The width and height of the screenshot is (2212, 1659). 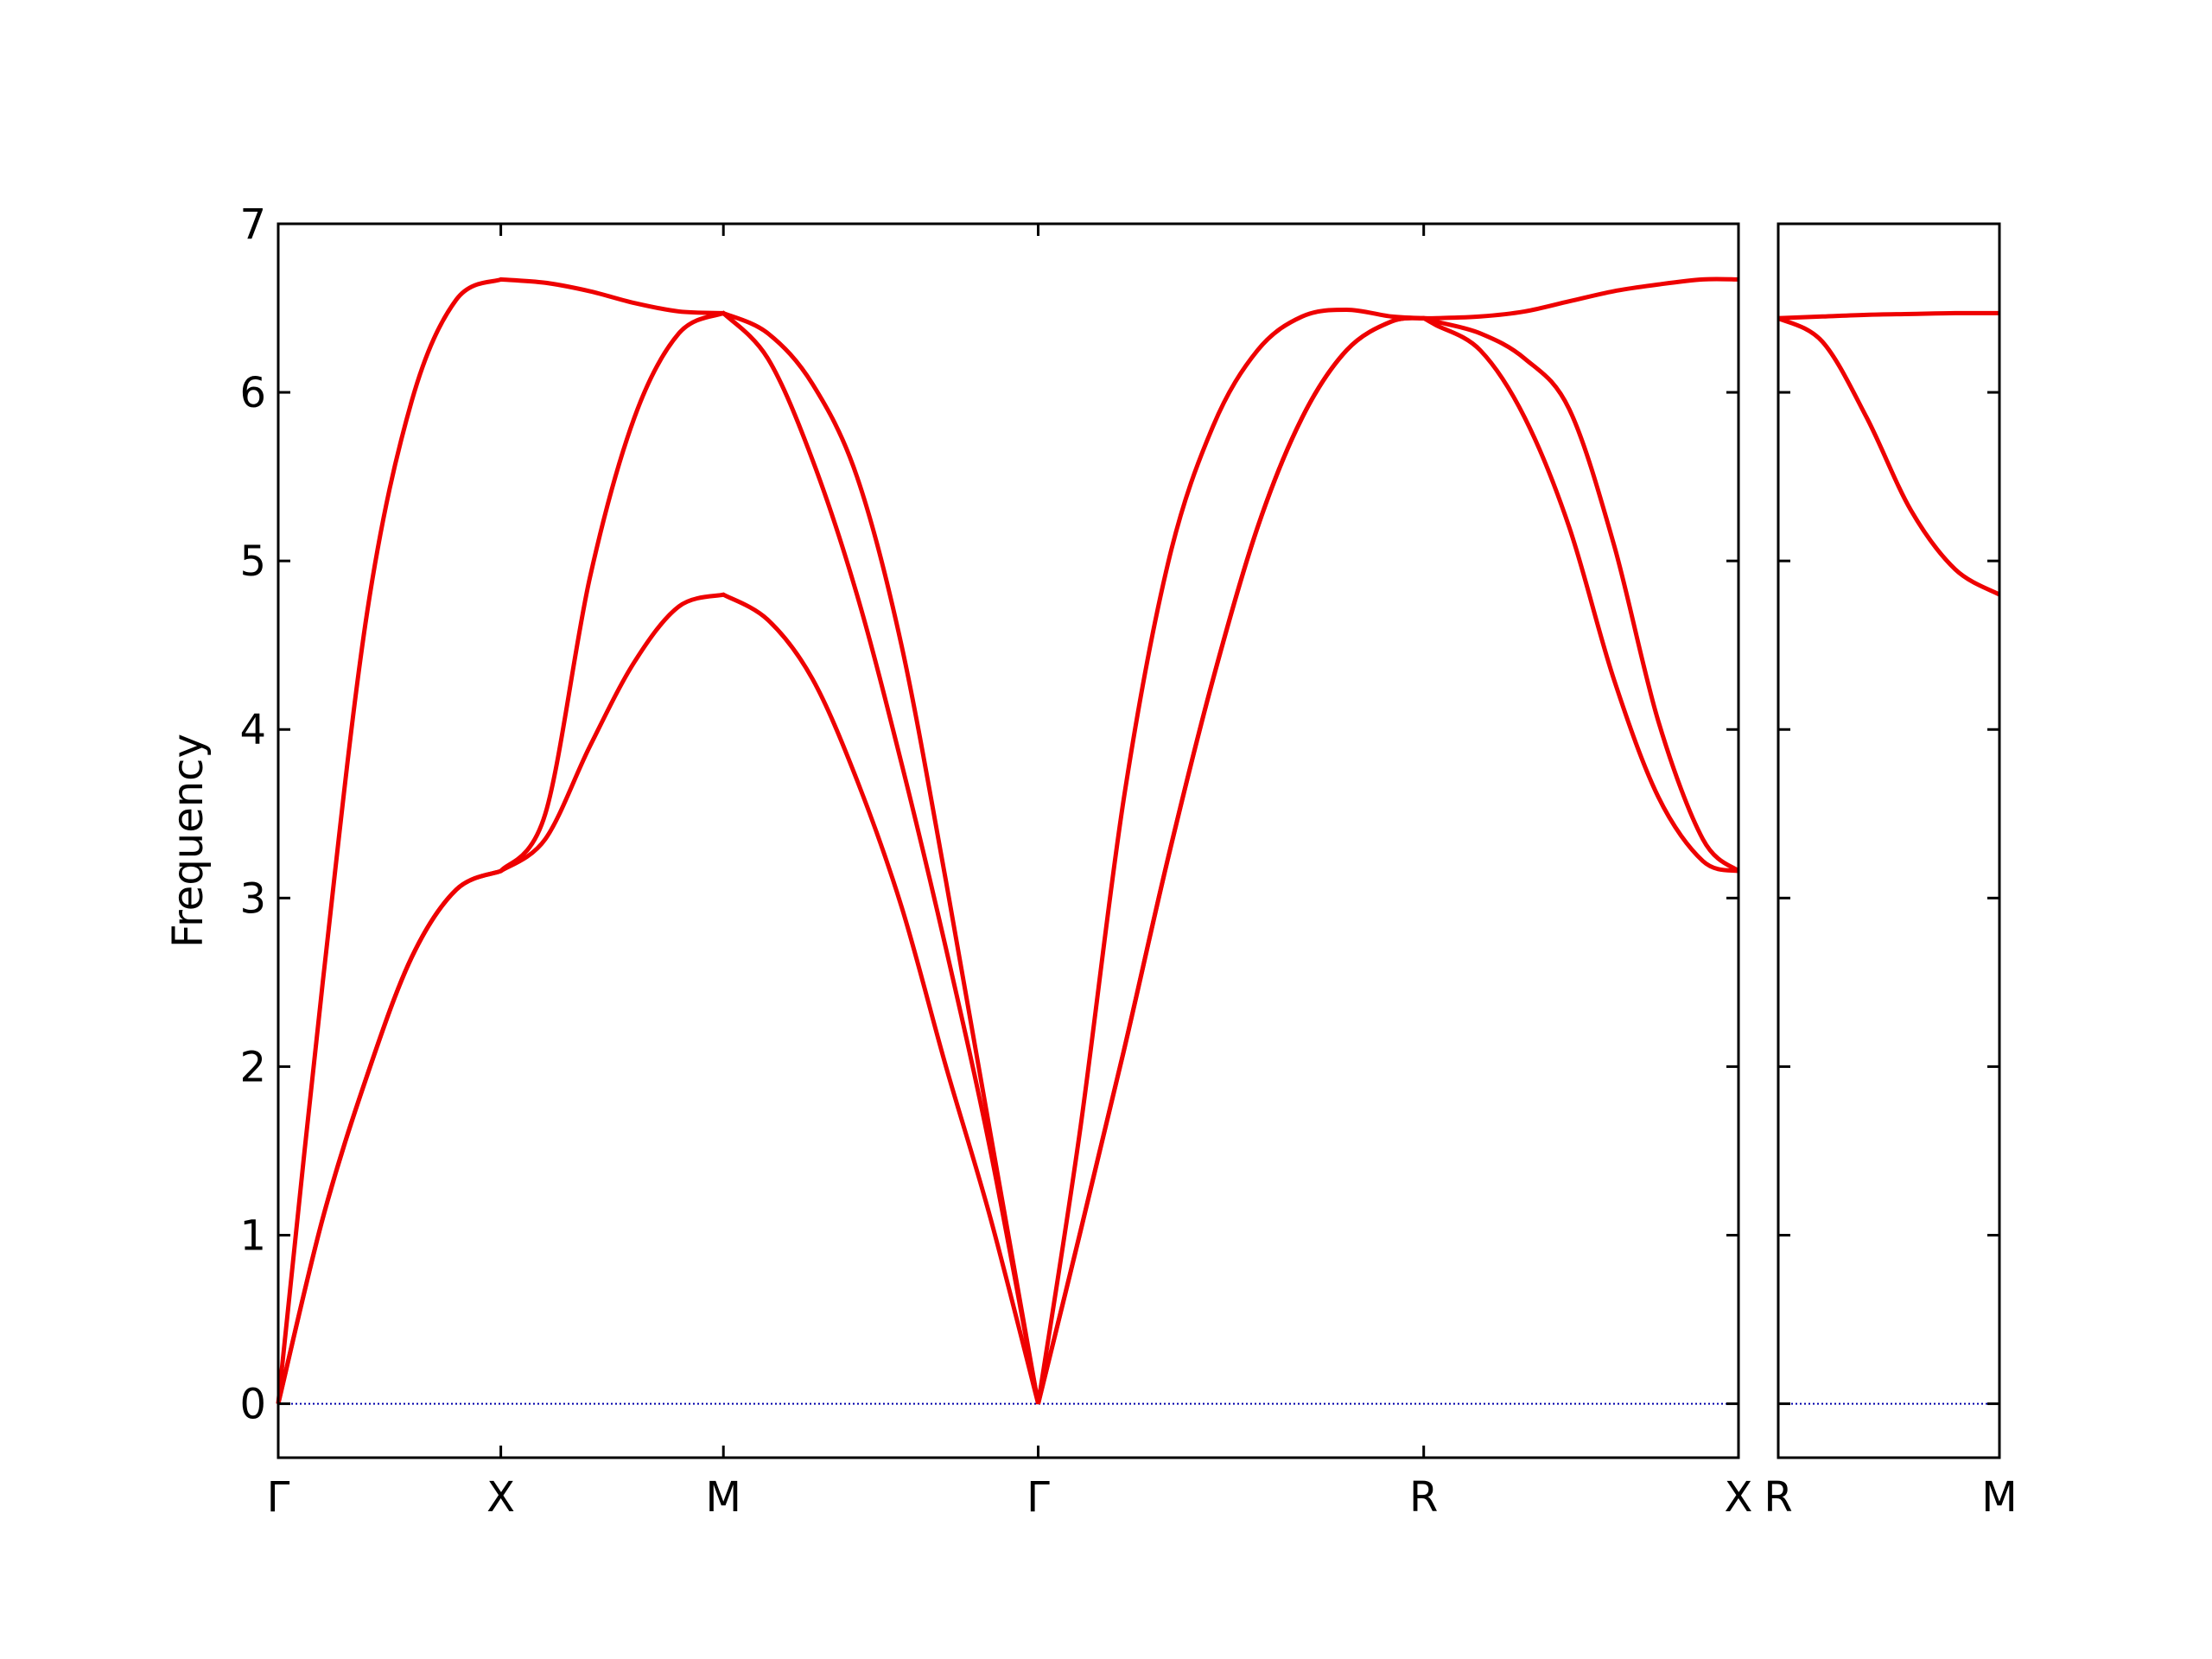 I want to click on y-tick-label: 4, so click(x=252, y=730).